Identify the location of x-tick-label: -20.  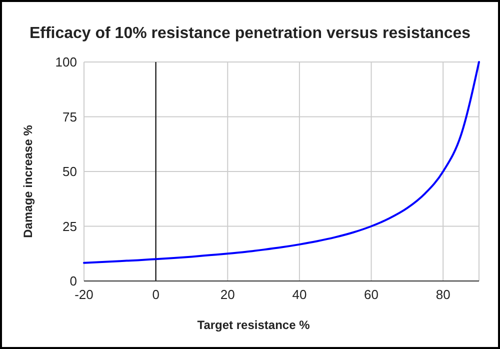
(84, 294).